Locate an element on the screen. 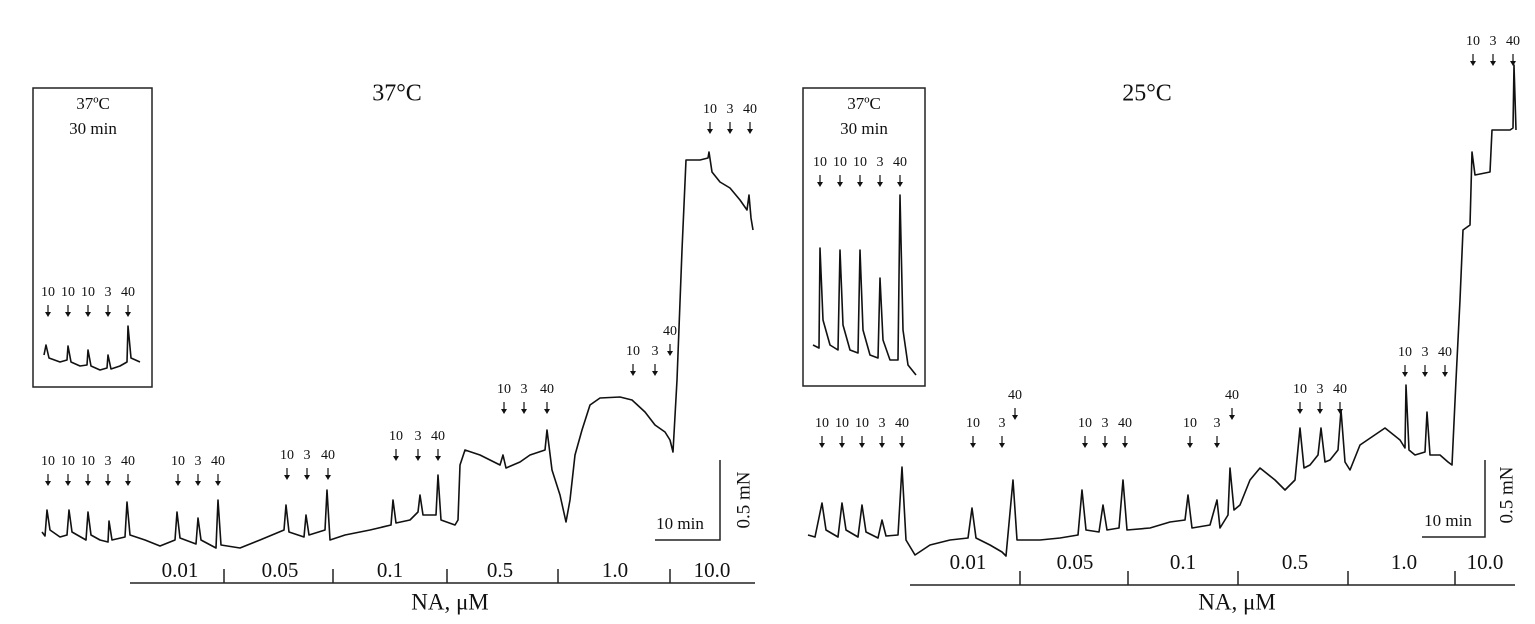 The height and width of the screenshot is (624, 1535). concentration-label: 10.0 is located at coordinates (712, 570).